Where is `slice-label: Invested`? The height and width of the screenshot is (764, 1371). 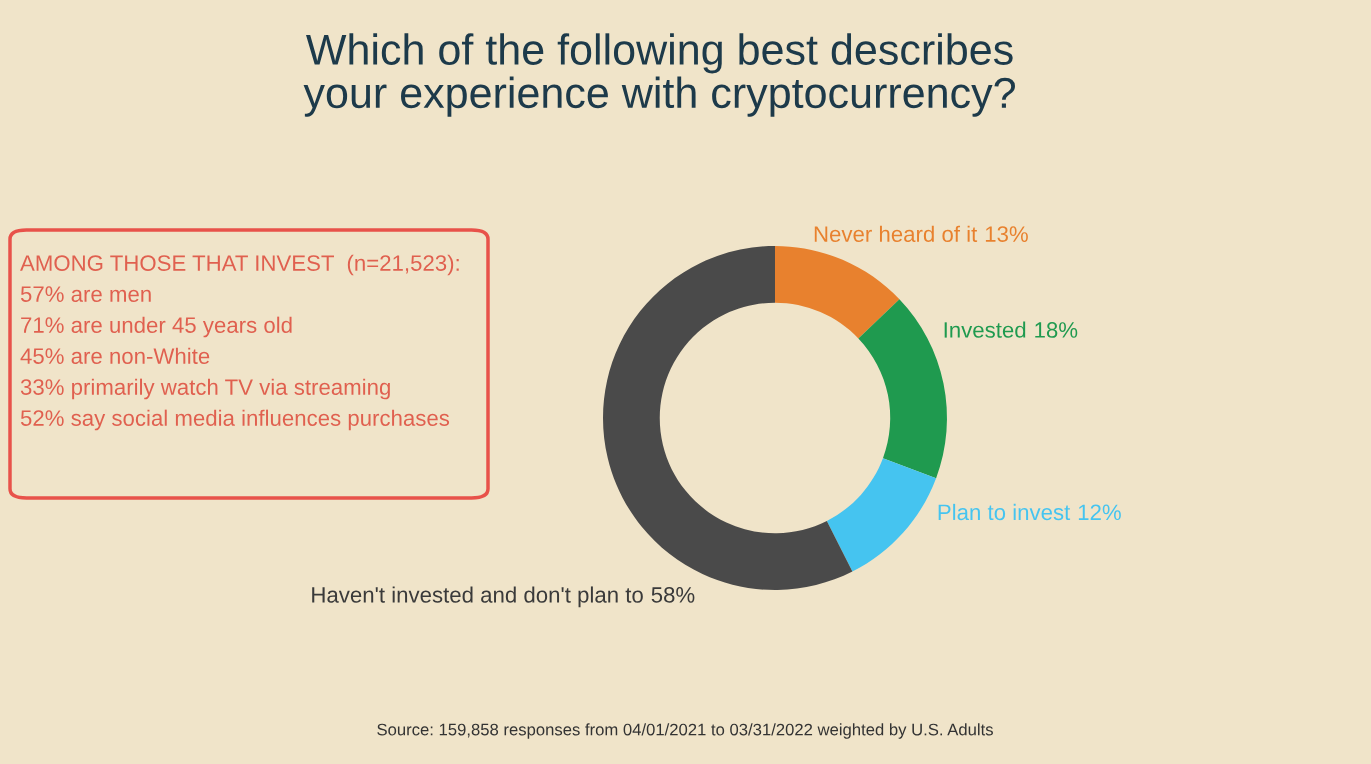 slice-label: Invested is located at coordinates (985, 329).